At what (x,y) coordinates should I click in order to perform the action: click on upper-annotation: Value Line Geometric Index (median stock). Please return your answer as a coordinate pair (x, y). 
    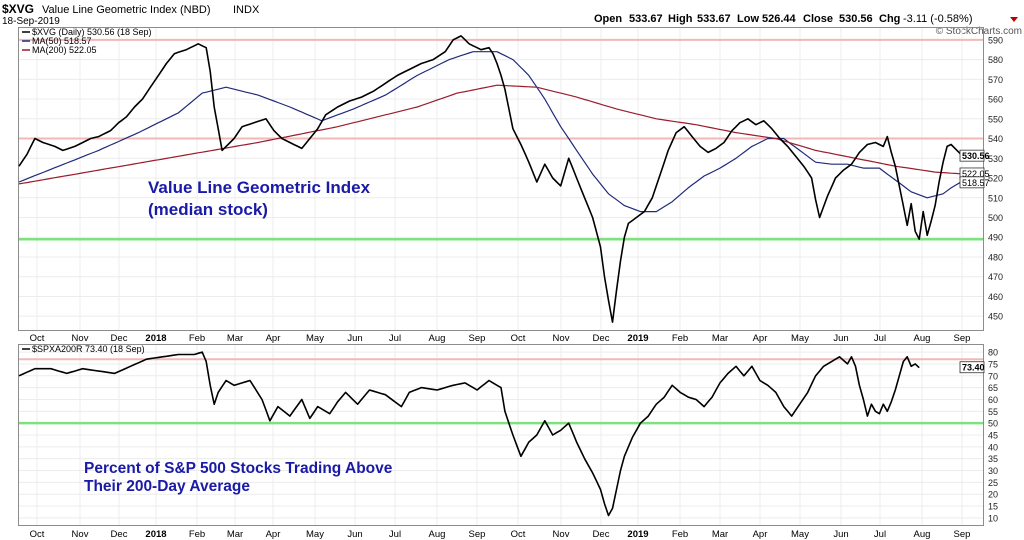
    Looking at the image, I should click on (259, 198).